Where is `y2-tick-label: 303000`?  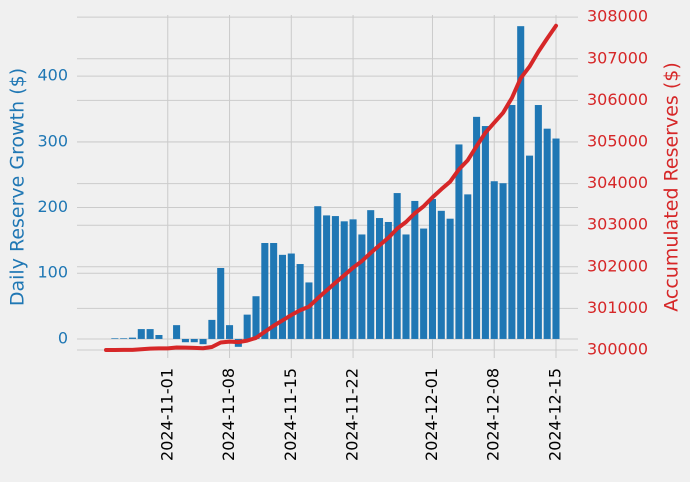
y2-tick-label: 303000 is located at coordinates (617, 224).